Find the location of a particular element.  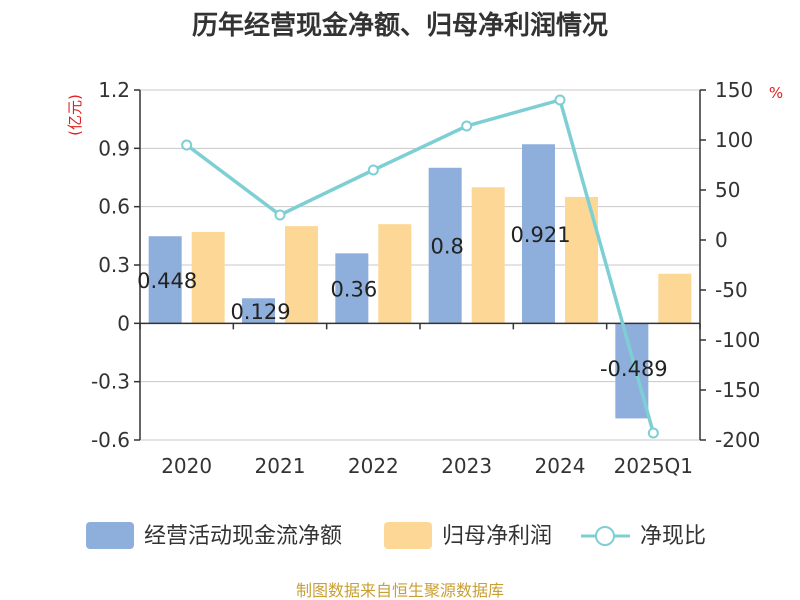

legend-label-cashflow: 经营活动现金流净额 is located at coordinates (243, 536).